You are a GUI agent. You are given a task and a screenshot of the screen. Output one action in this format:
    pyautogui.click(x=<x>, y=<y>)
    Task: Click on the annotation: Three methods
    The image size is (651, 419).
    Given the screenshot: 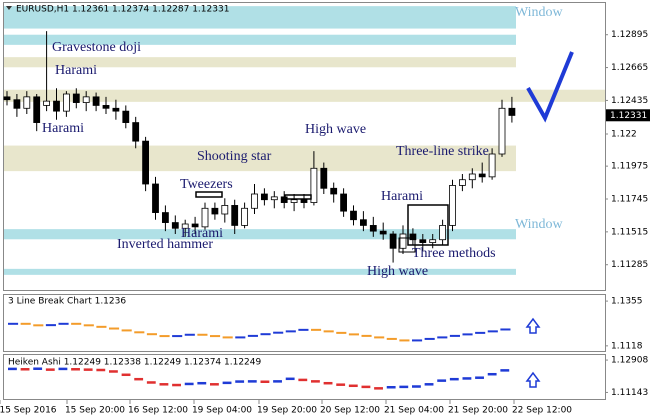 What is the action you would take?
    pyautogui.click(x=454, y=253)
    